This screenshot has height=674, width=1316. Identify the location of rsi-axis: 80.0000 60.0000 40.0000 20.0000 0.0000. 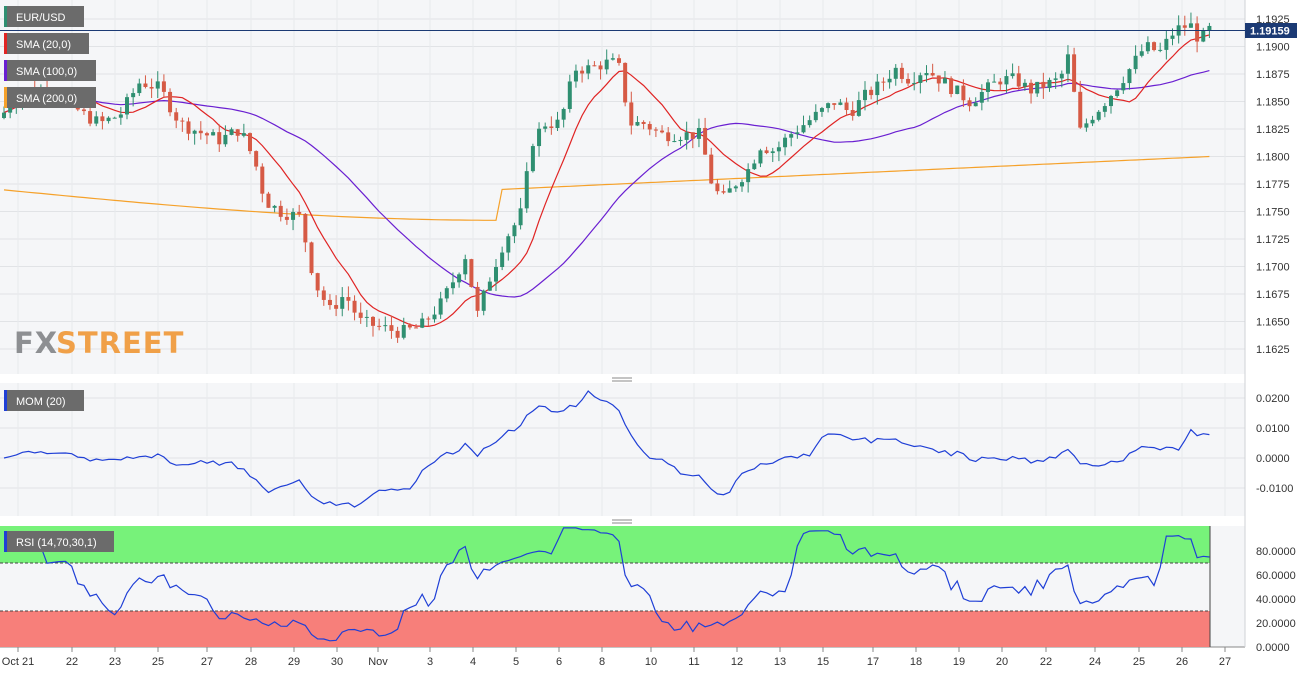
(1276, 600).